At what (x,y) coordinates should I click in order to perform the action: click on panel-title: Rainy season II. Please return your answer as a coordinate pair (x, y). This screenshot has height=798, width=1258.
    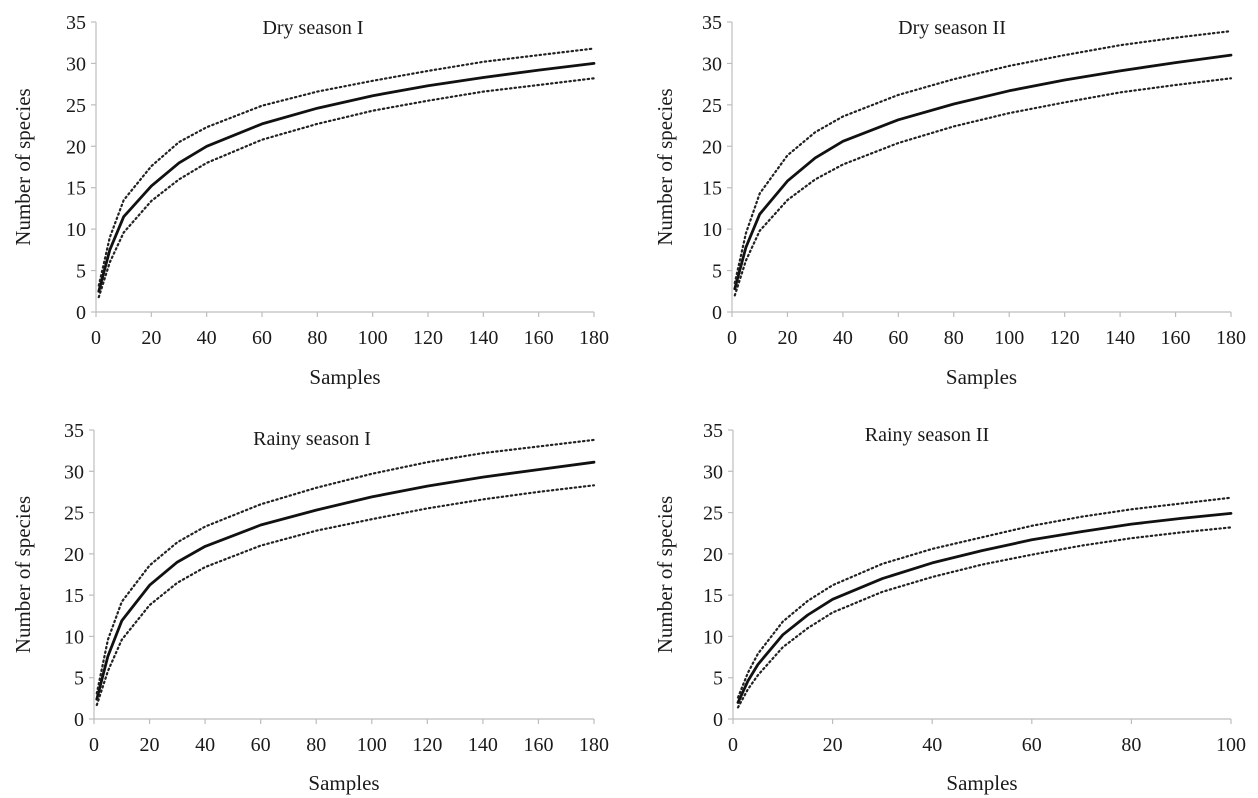
    Looking at the image, I should click on (927, 435).